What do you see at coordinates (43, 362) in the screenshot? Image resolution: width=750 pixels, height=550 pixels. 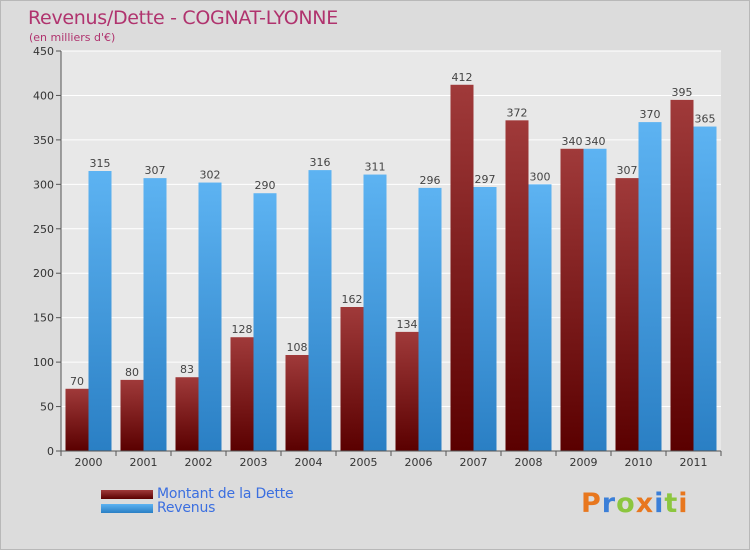 I see `y-tick-label-100: 100` at bounding box center [43, 362].